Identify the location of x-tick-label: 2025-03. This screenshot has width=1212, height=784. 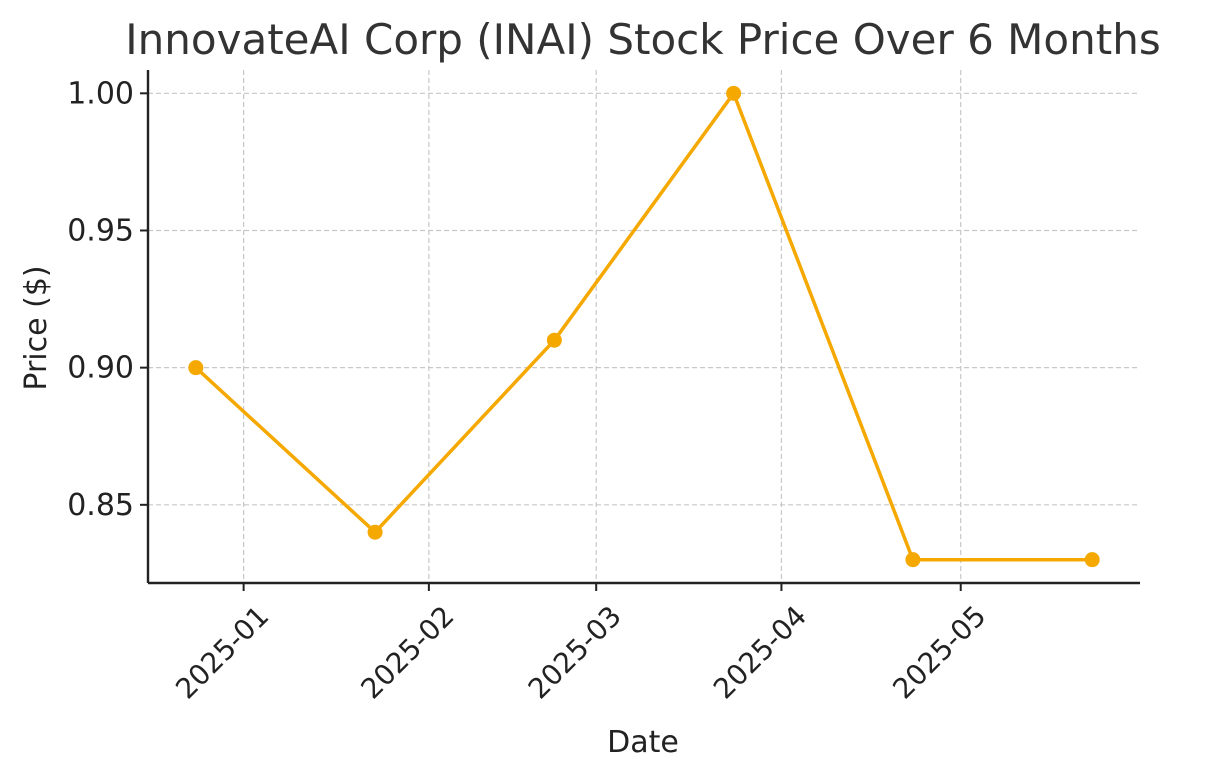
(575, 652).